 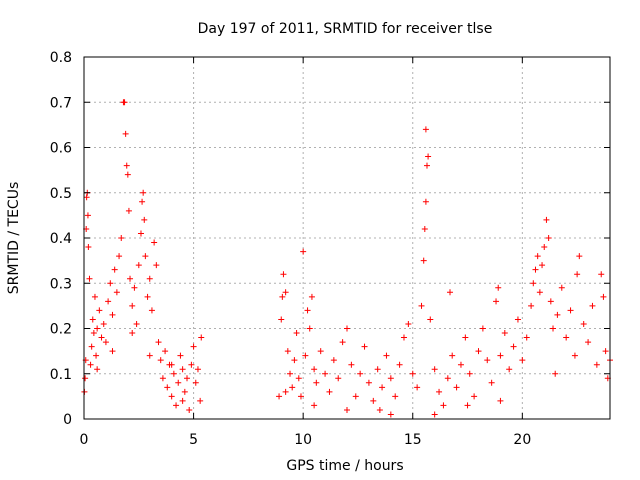 I want to click on y-tick-label: 0.3, so click(x=61, y=284).